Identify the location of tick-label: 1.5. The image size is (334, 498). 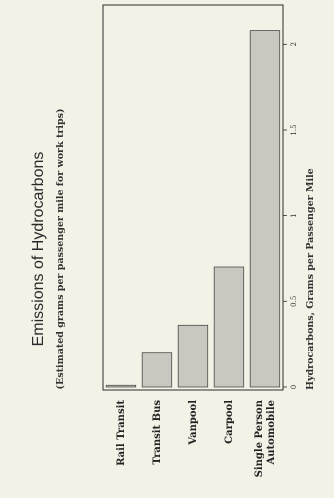
(294, 129).